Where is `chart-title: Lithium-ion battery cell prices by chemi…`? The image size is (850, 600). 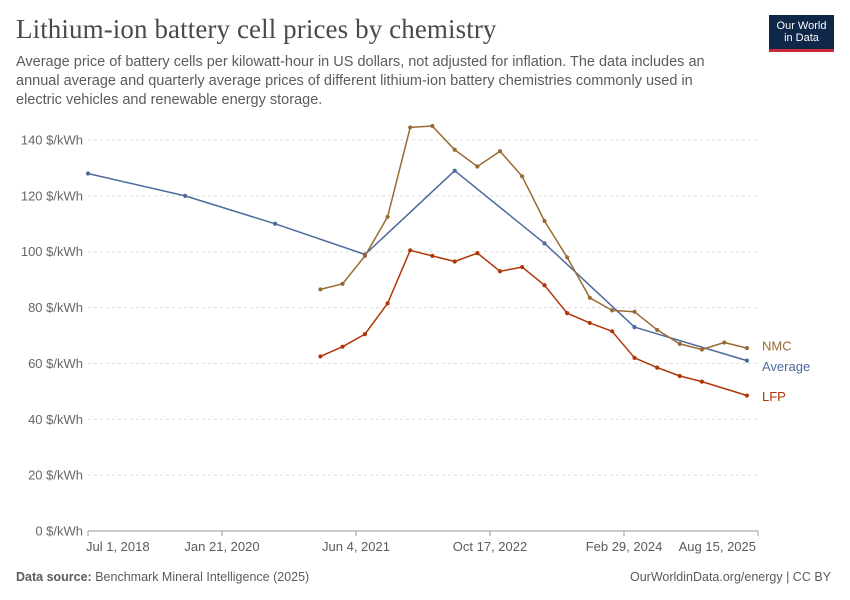 chart-title: Lithium-ion battery cell prices by chemi… is located at coordinates (256, 29).